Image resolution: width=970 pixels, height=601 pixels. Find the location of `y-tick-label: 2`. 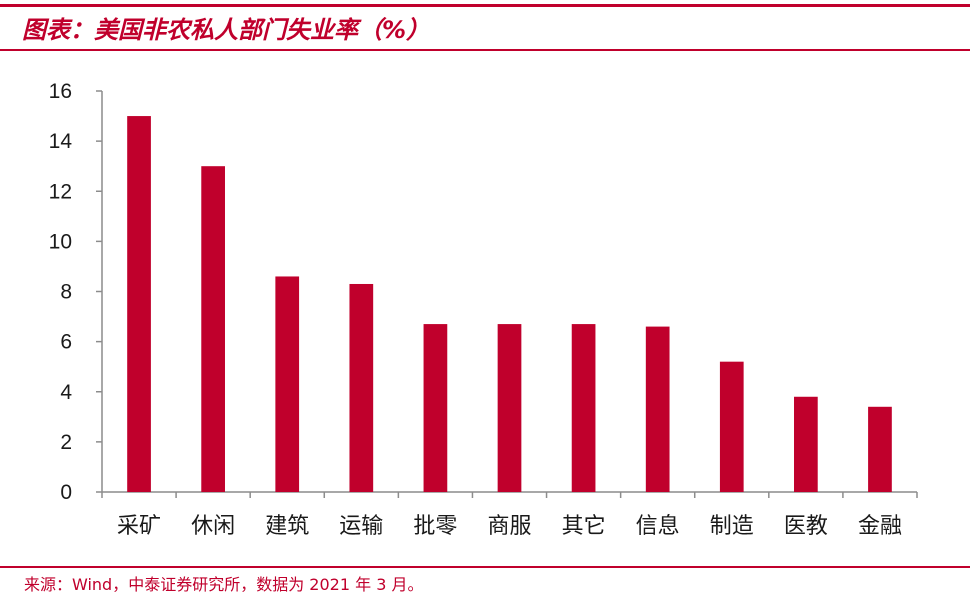

y-tick-label: 2 is located at coordinates (66, 442).